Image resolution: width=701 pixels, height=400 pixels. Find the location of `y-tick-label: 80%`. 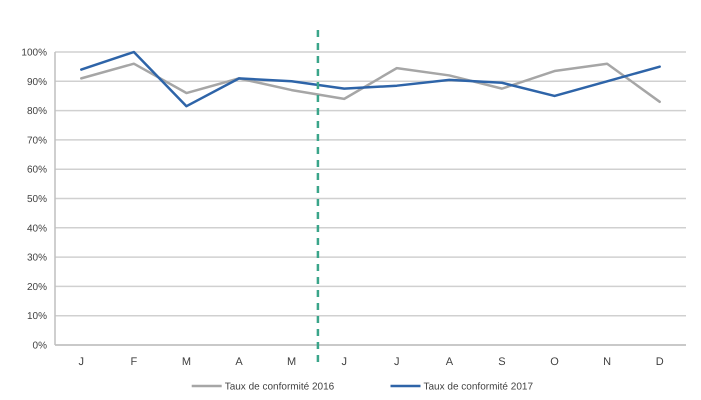

y-tick-label: 80% is located at coordinates (37, 112).